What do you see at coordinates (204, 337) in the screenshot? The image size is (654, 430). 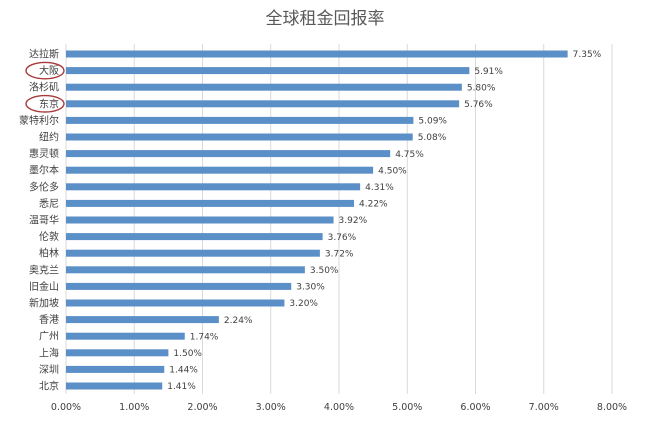 I see `data-label: 1.74%` at bounding box center [204, 337].